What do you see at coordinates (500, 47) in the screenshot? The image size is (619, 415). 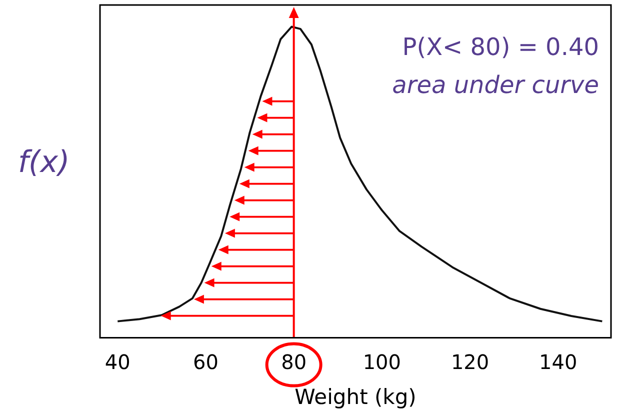 I see `annotation: P(X< 80) = 0.40` at bounding box center [500, 47].